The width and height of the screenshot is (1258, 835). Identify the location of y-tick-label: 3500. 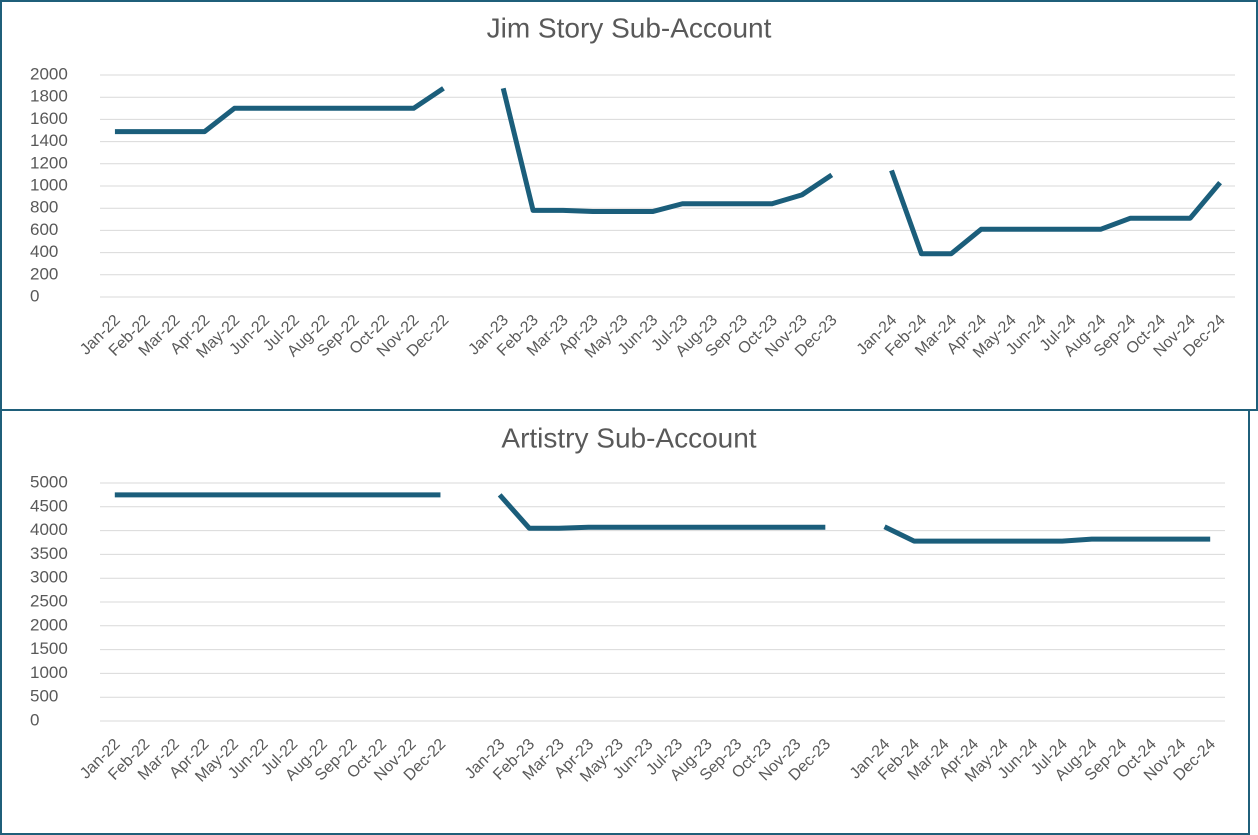
(49, 553).